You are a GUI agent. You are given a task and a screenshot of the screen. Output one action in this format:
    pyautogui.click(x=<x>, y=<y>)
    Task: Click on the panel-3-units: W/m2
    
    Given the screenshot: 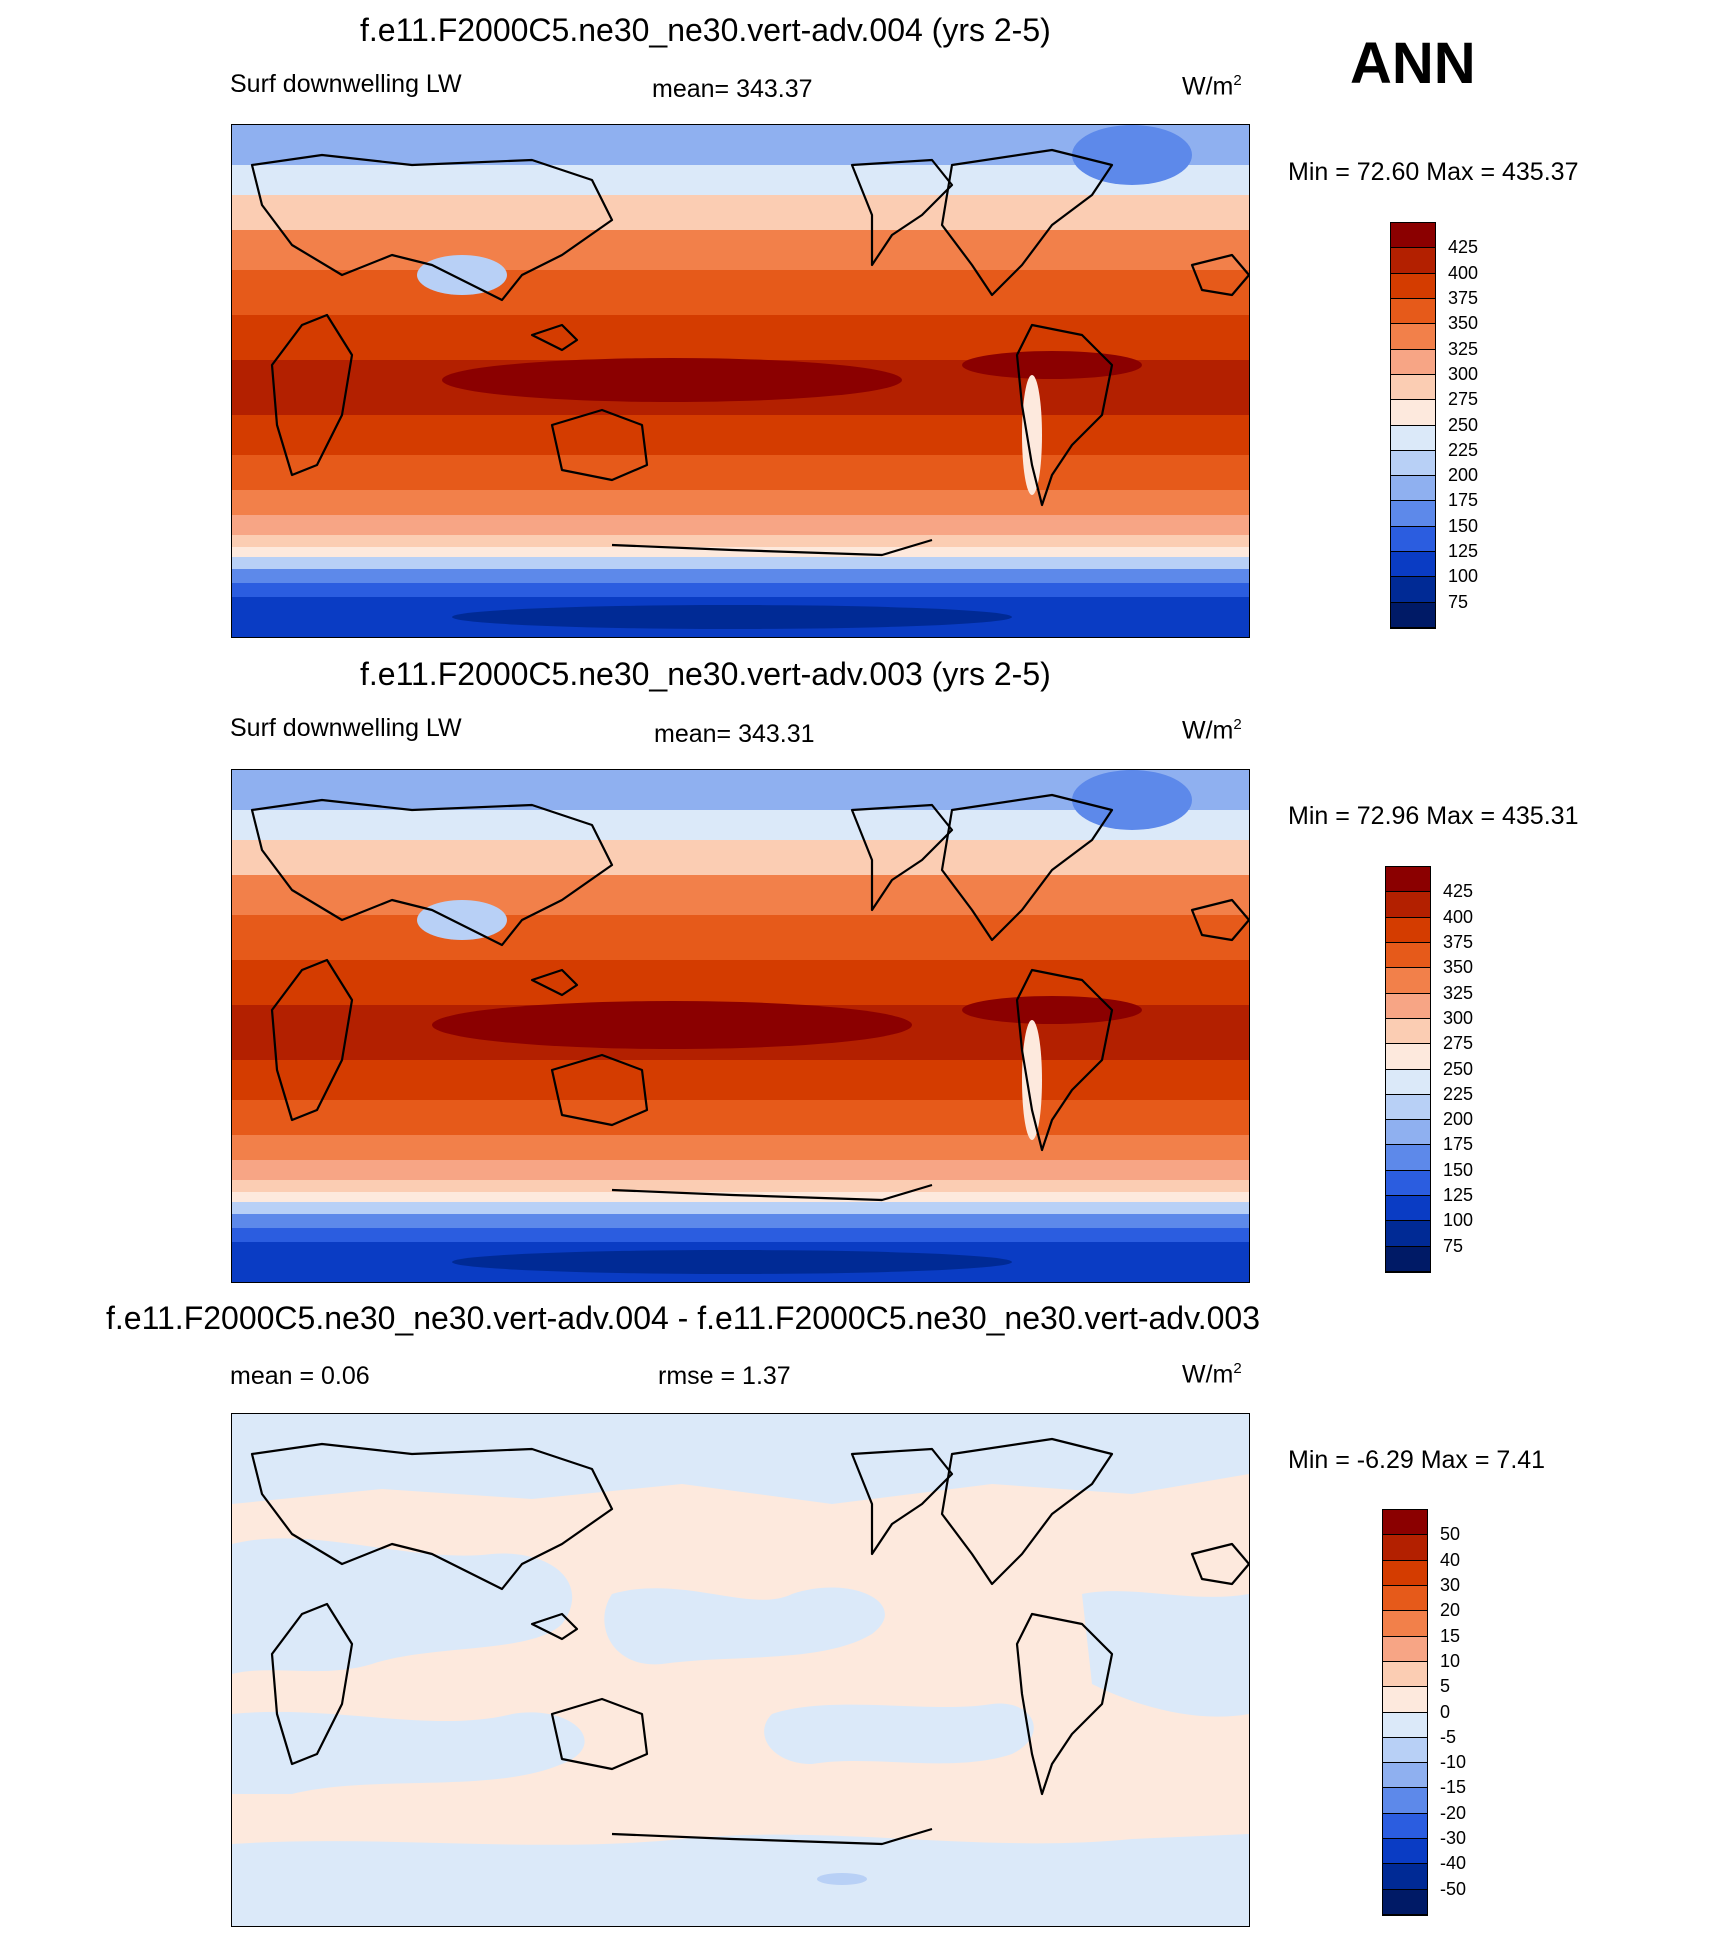 What is the action you would take?
    pyautogui.click(x=1212, y=1374)
    